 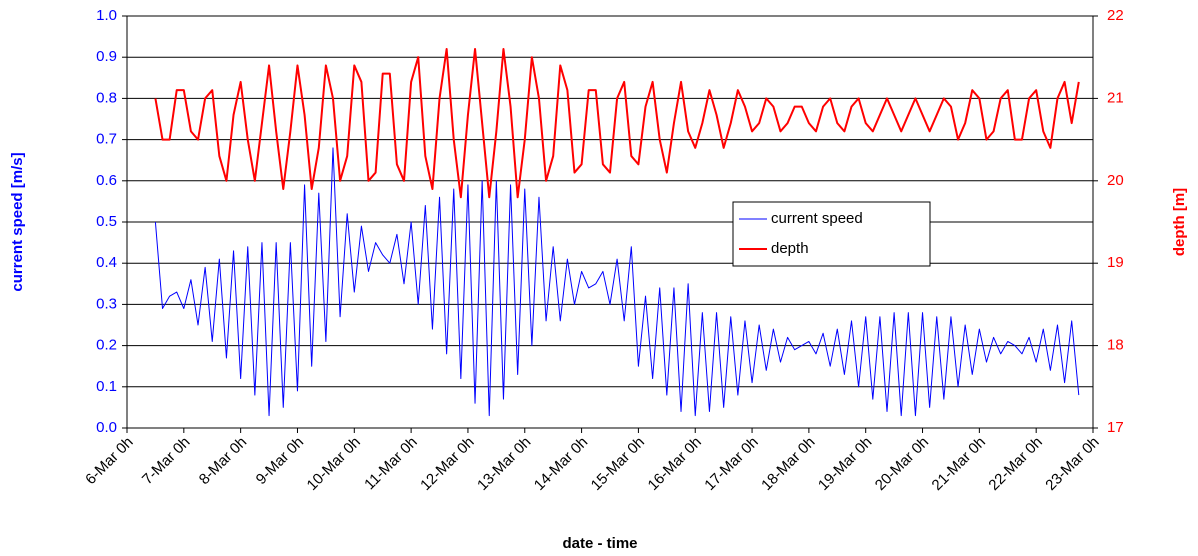 What do you see at coordinates (1115, 15) in the screenshot?
I see `y2-tick-label: 22` at bounding box center [1115, 15].